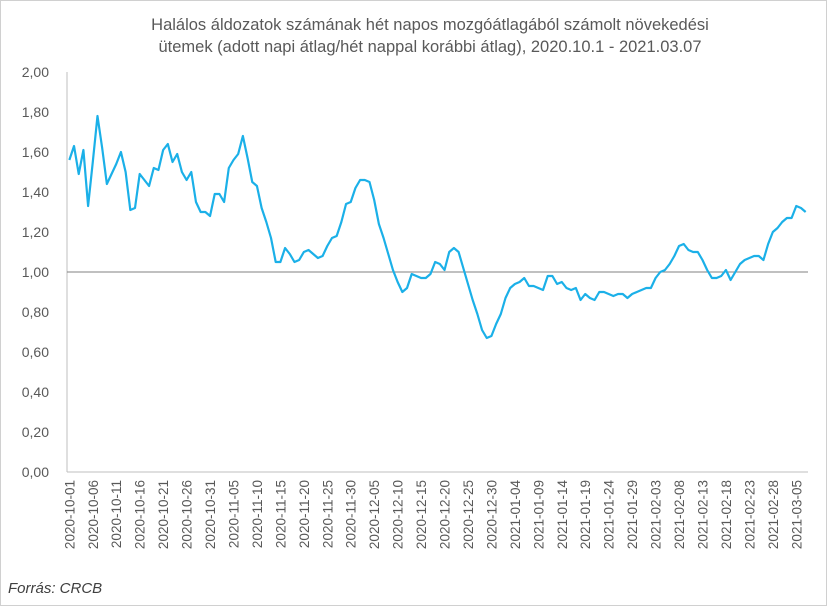 The height and width of the screenshot is (606, 827). I want to click on x-tick-label: 2020-11-10, so click(257, 514).